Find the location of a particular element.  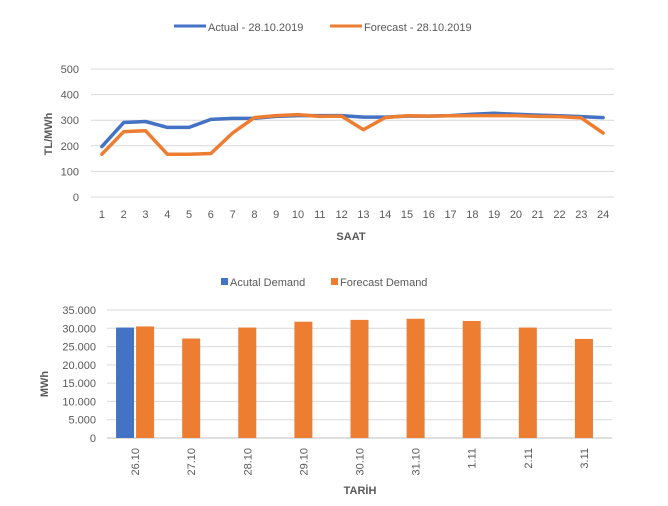

x-tick-label: 22 is located at coordinates (559, 215).